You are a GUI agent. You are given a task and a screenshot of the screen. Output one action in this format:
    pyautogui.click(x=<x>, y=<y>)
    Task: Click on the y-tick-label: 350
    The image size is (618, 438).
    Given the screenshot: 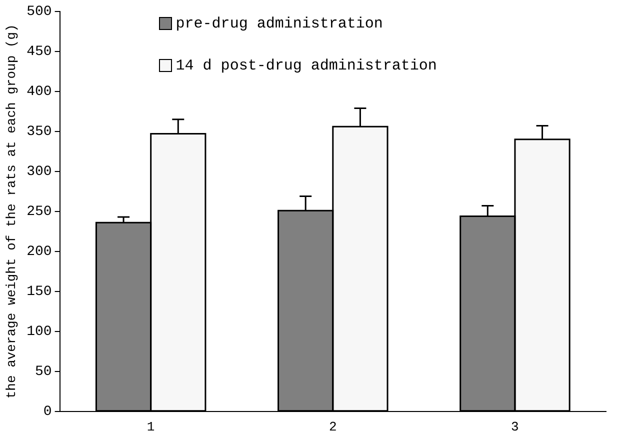 What is the action you would take?
    pyautogui.click(x=39, y=132)
    